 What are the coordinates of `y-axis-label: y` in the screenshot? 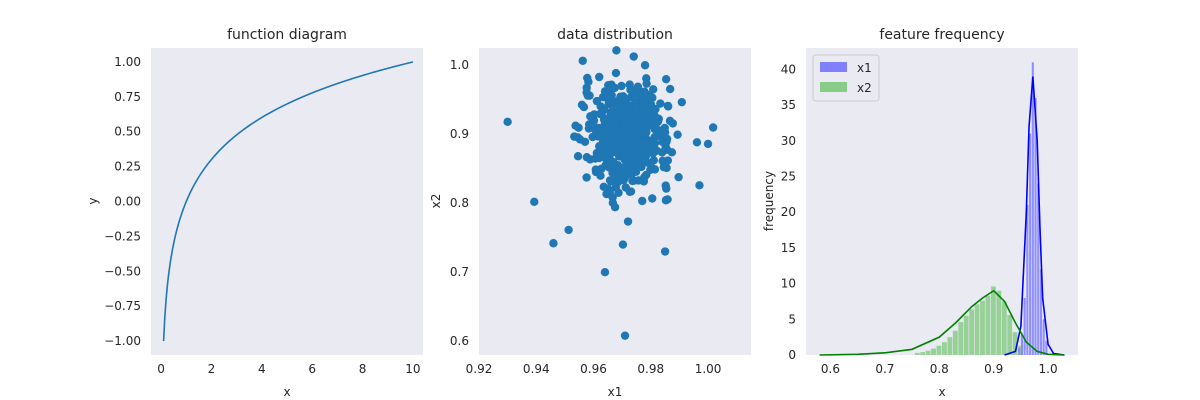 It's located at (93, 200).